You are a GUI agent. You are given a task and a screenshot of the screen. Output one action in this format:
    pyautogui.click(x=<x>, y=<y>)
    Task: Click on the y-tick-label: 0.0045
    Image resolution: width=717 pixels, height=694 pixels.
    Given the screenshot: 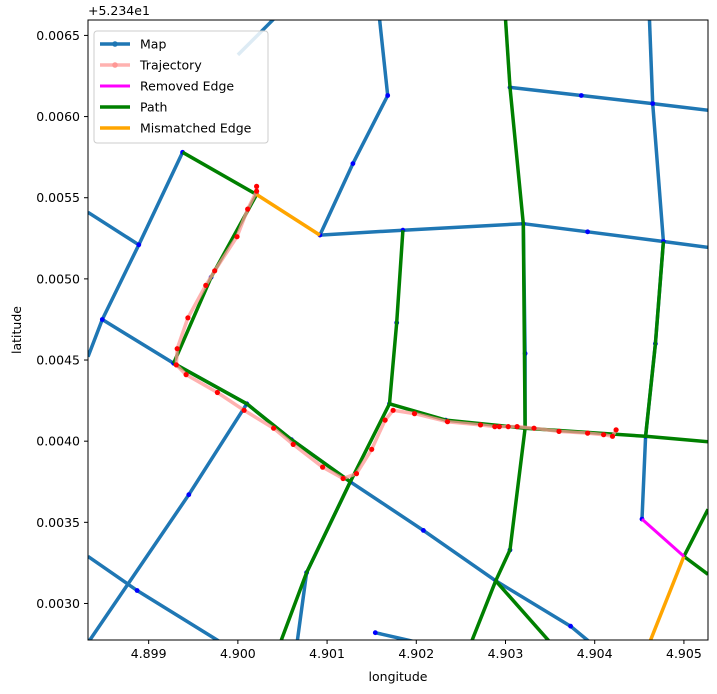 What is the action you would take?
    pyautogui.click(x=58, y=360)
    